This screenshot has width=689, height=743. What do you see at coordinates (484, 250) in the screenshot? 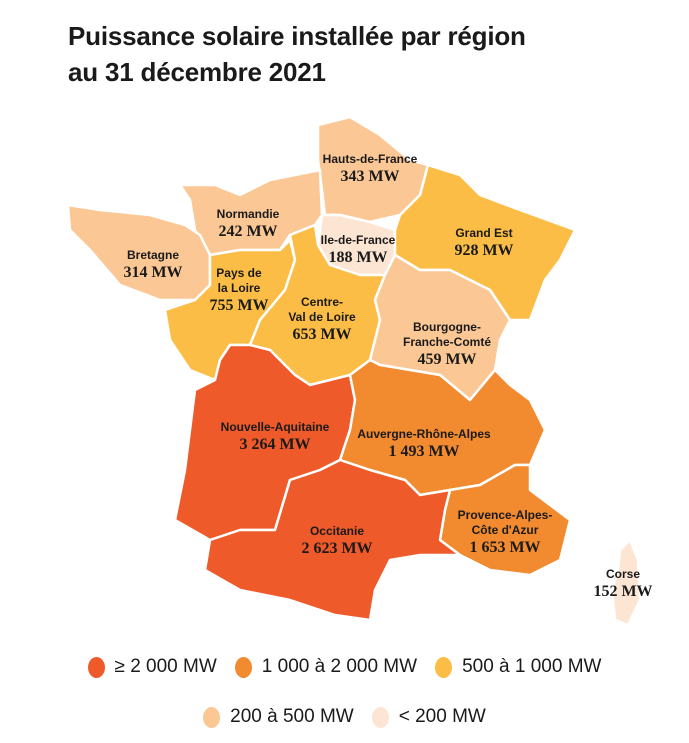
I see `region-value: 928 MW` at bounding box center [484, 250].